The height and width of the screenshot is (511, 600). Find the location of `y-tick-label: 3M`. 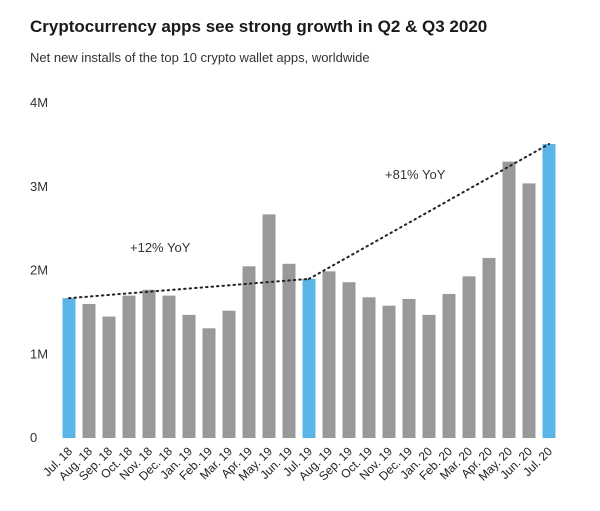

y-tick-label: 3M is located at coordinates (39, 186).